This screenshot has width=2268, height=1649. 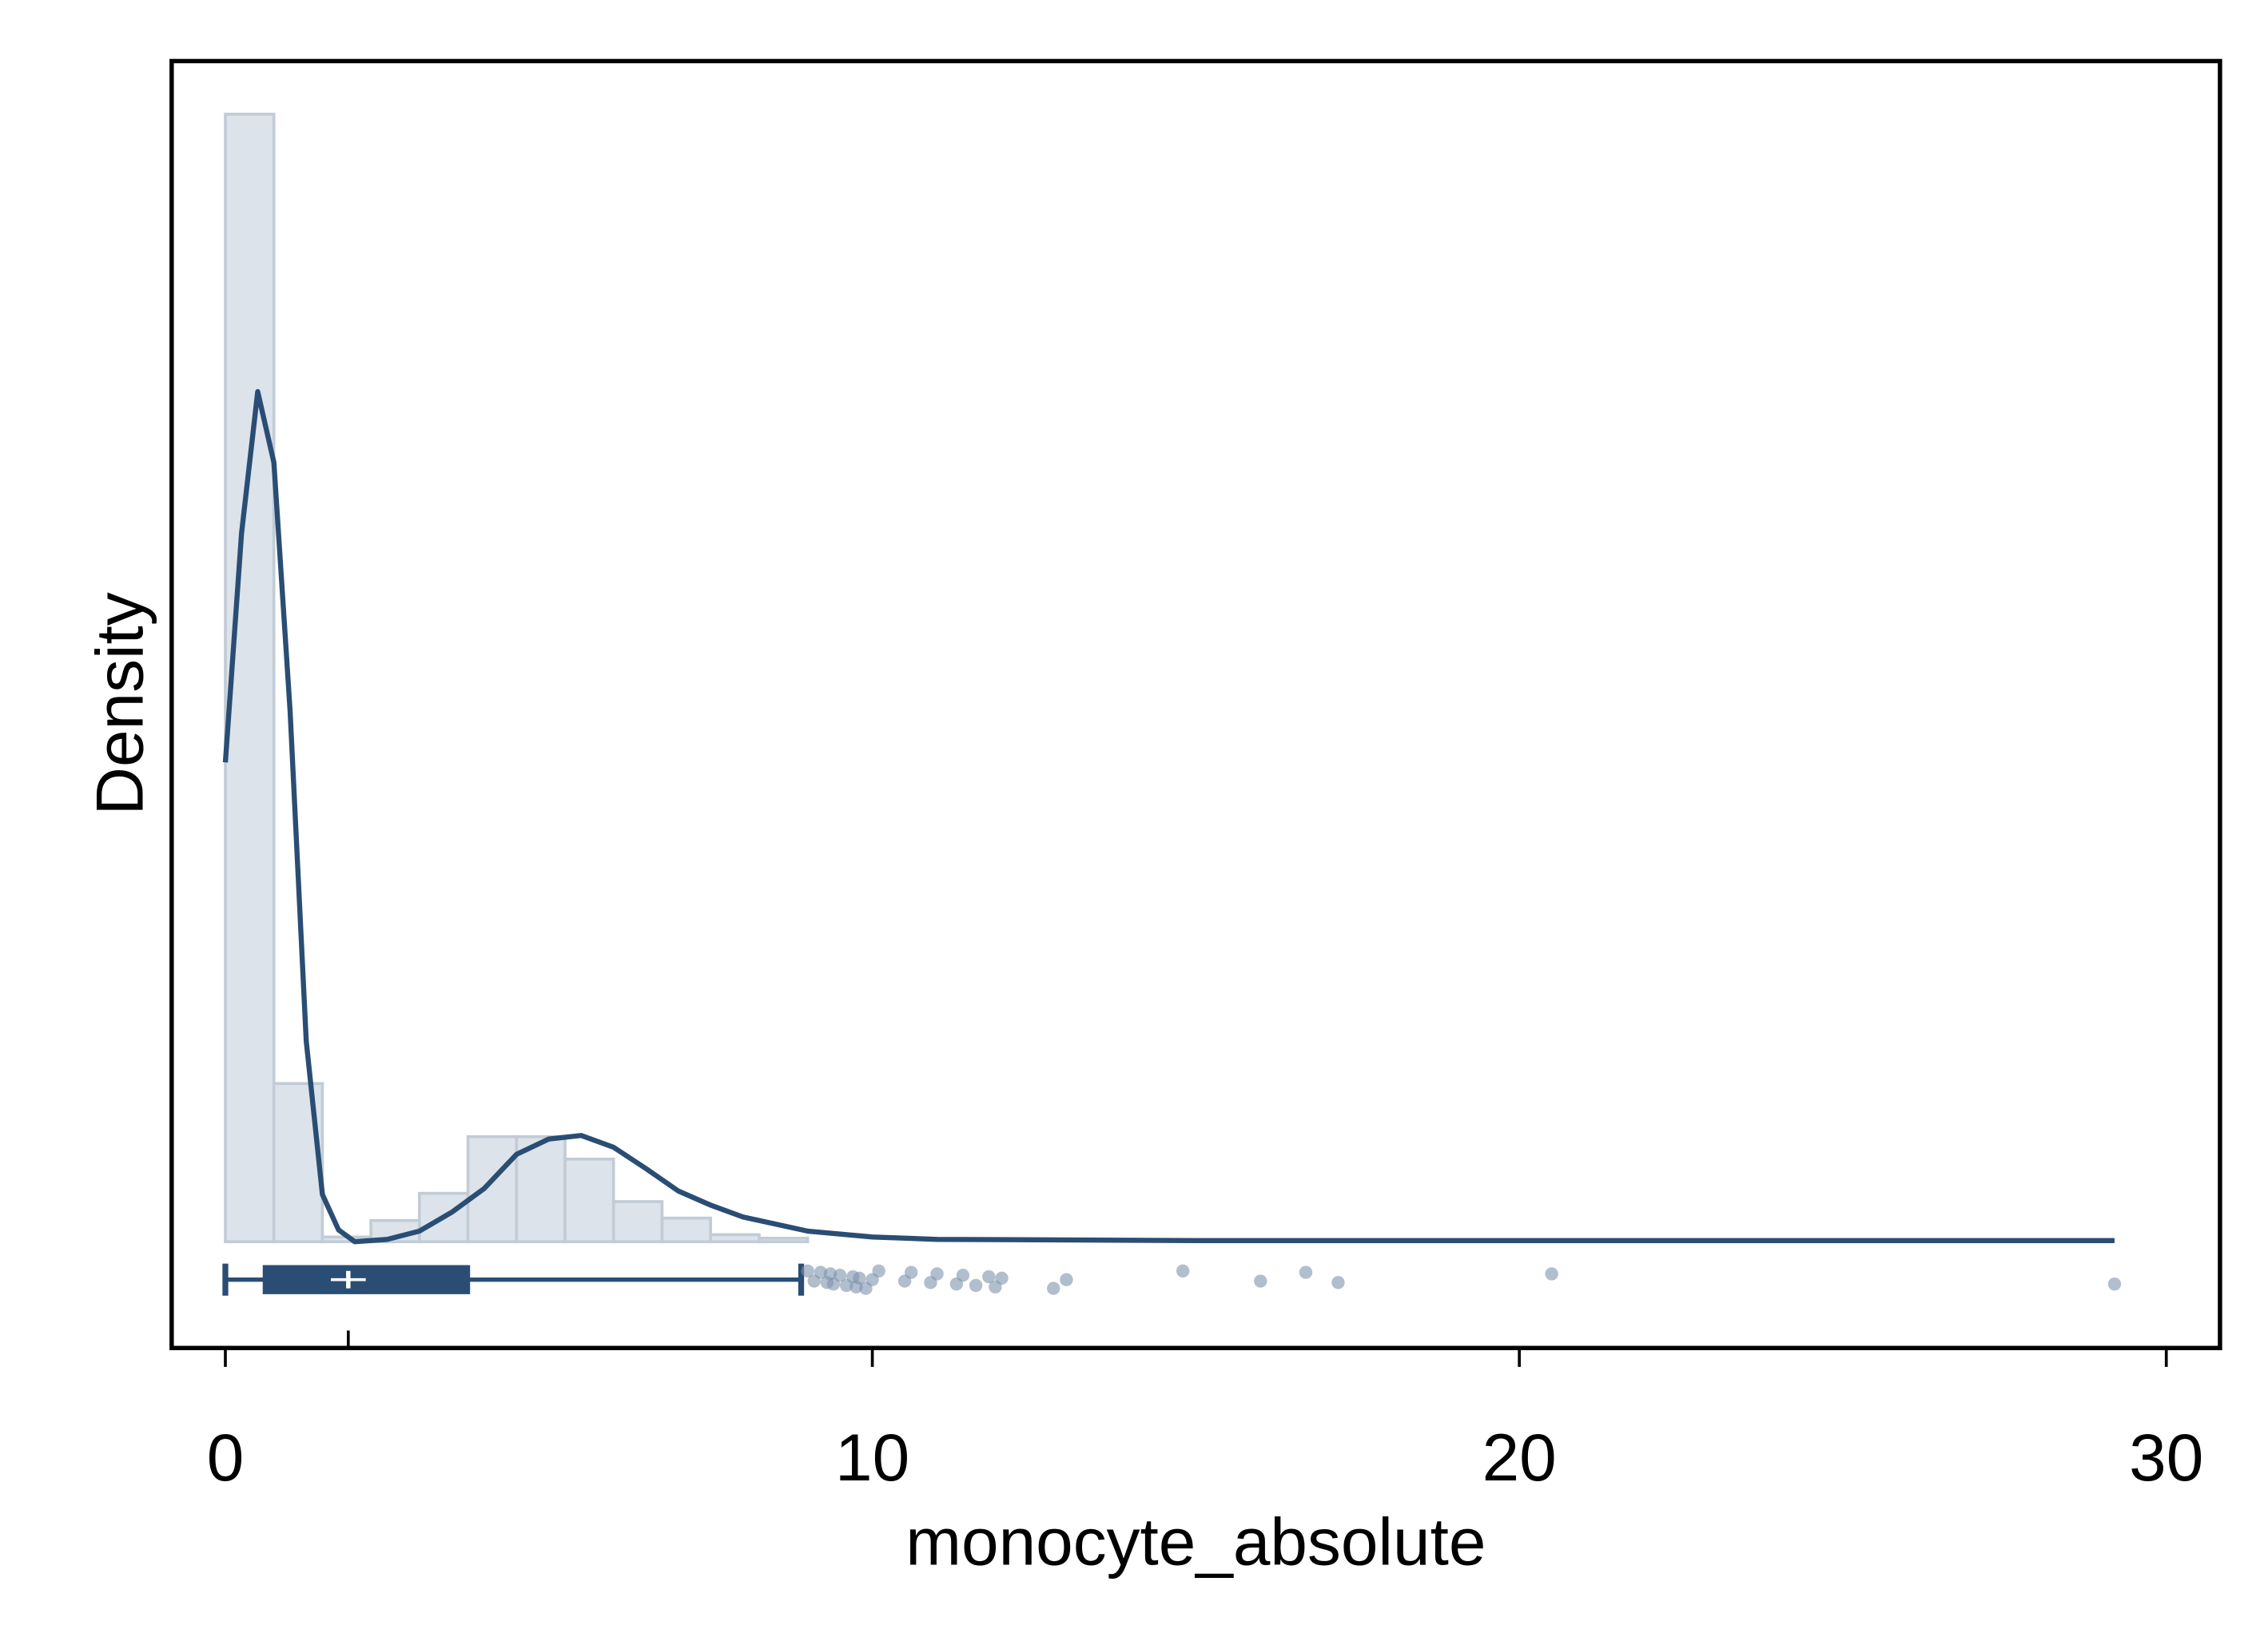 What do you see at coordinates (2166, 1457) in the screenshot?
I see `x-tick-label: 30` at bounding box center [2166, 1457].